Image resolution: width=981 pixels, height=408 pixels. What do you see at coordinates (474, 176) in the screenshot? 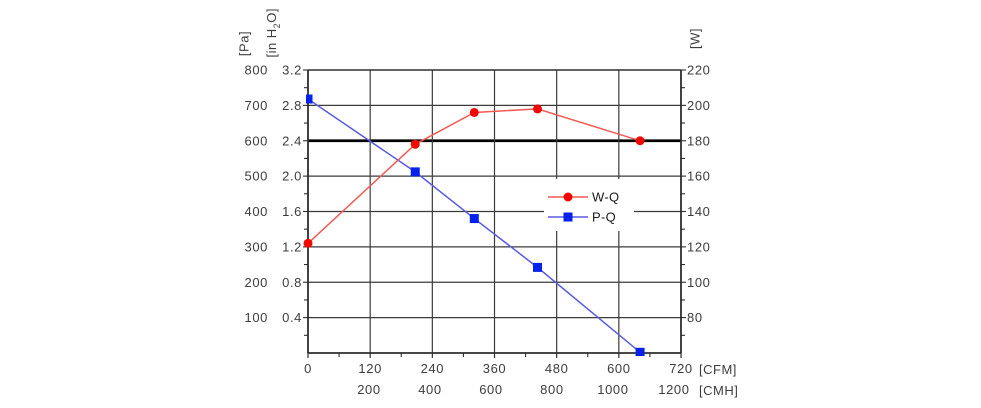
I see `series-w-q-group` at bounding box center [474, 176].